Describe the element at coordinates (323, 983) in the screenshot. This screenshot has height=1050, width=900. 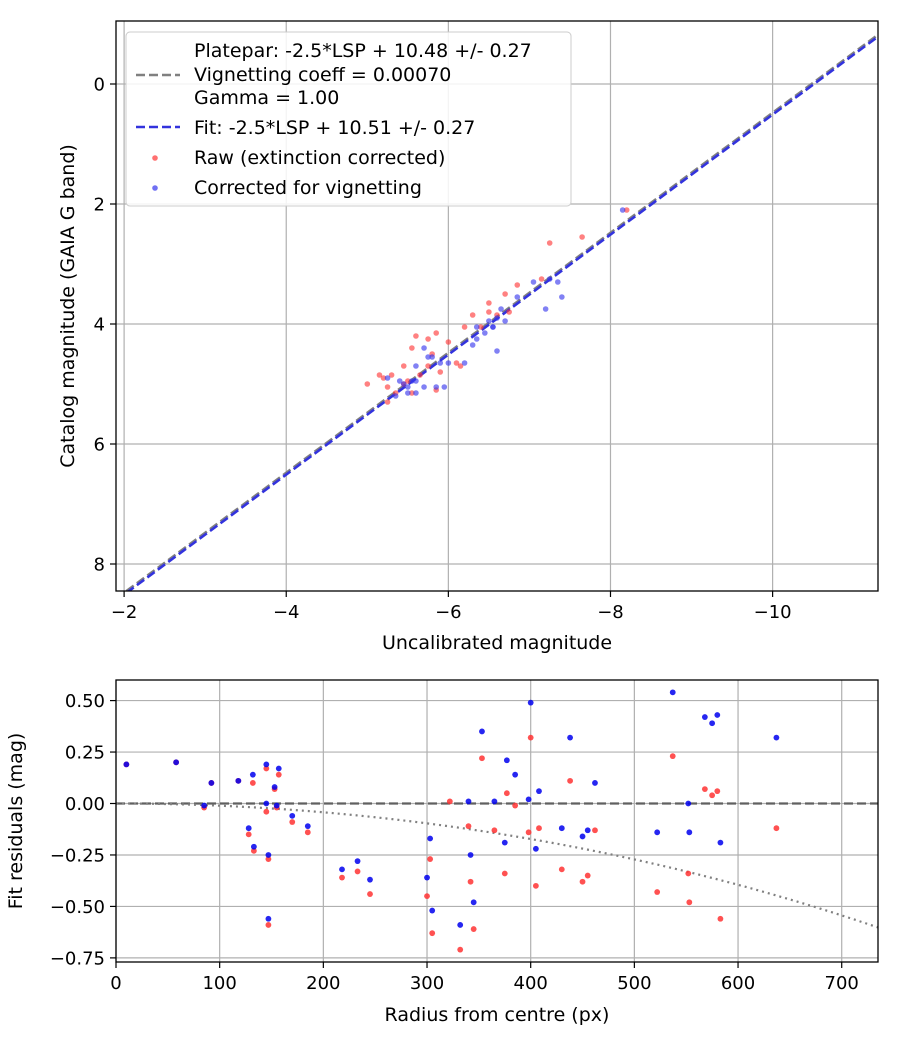
I see `x-tick-label: 200` at that location.